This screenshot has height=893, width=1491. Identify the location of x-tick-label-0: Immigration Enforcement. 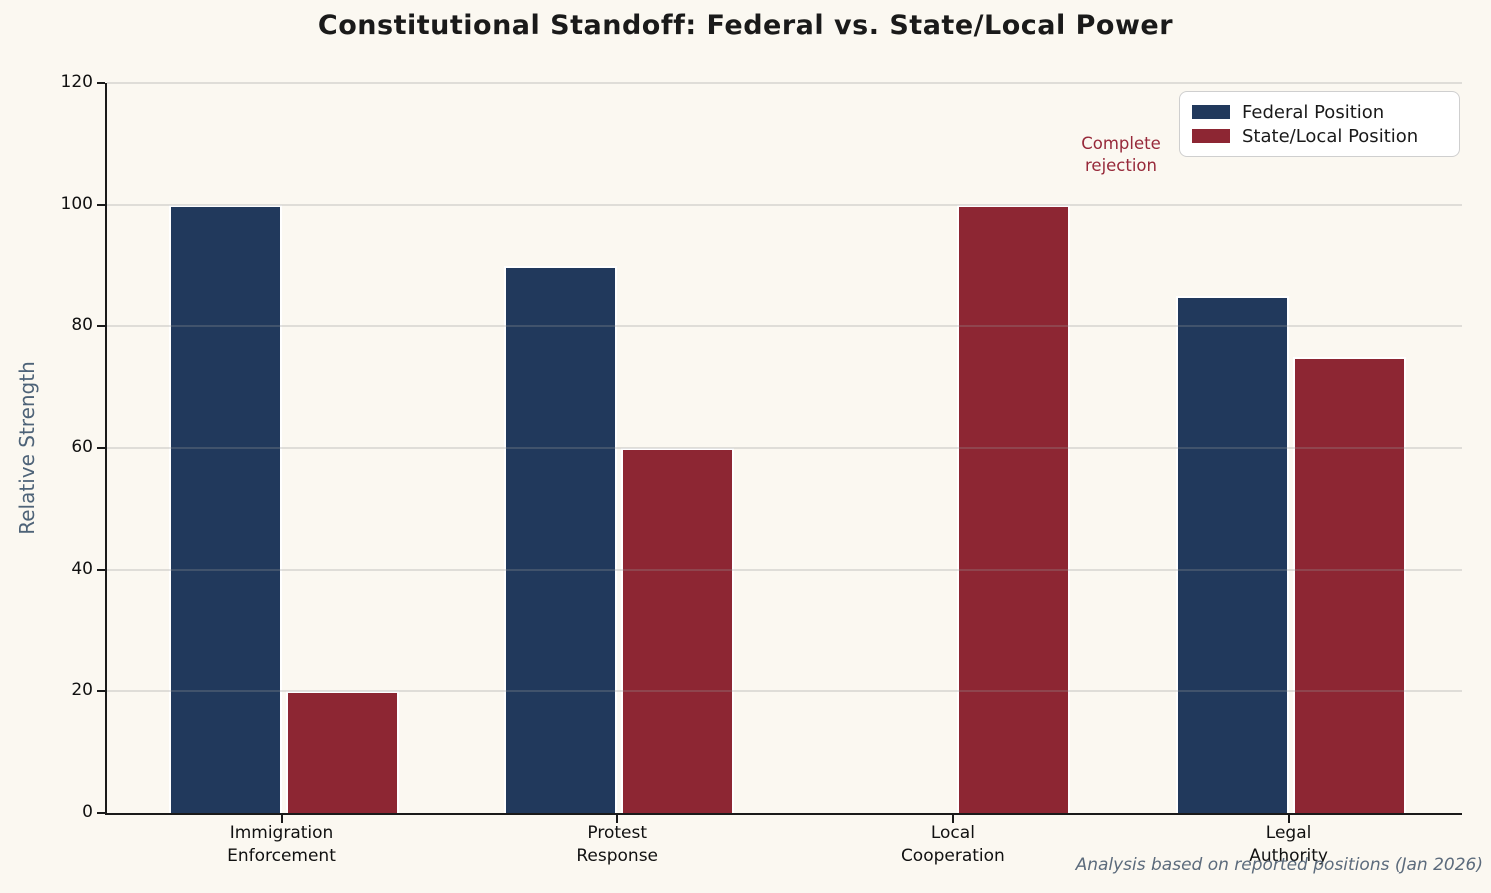
(281, 844).